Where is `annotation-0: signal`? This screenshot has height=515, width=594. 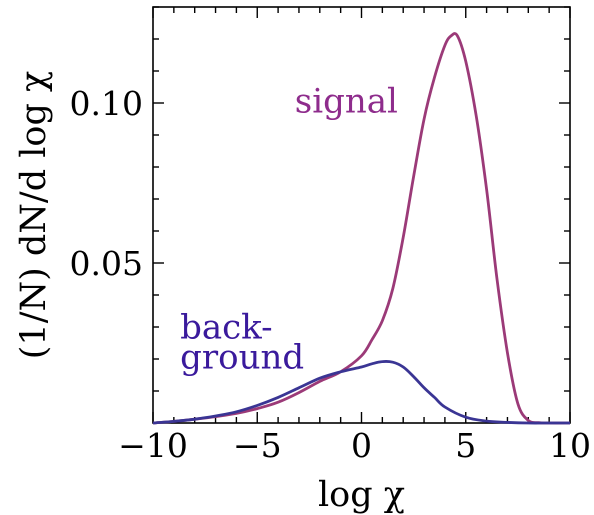
annotation-0: signal is located at coordinates (346, 102).